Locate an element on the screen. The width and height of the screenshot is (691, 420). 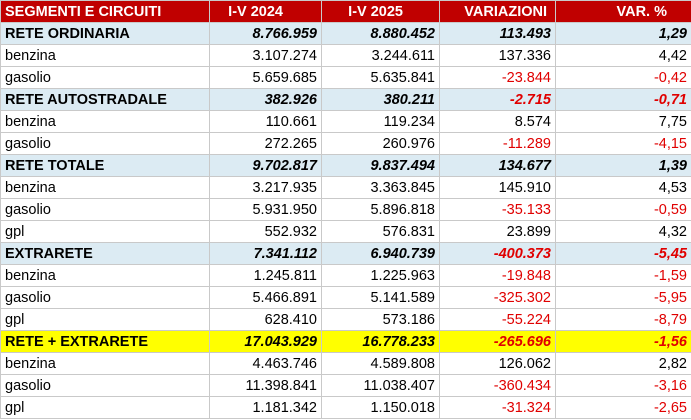
variation-percent-cell: -8,79 is located at coordinates (623, 319).